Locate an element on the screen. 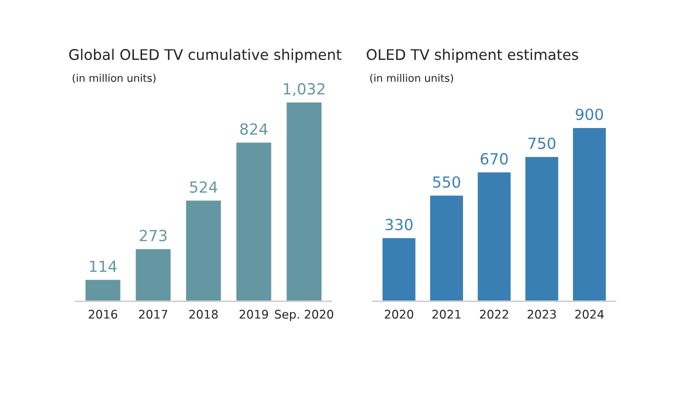  x-tick-label: 2019 is located at coordinates (254, 314).